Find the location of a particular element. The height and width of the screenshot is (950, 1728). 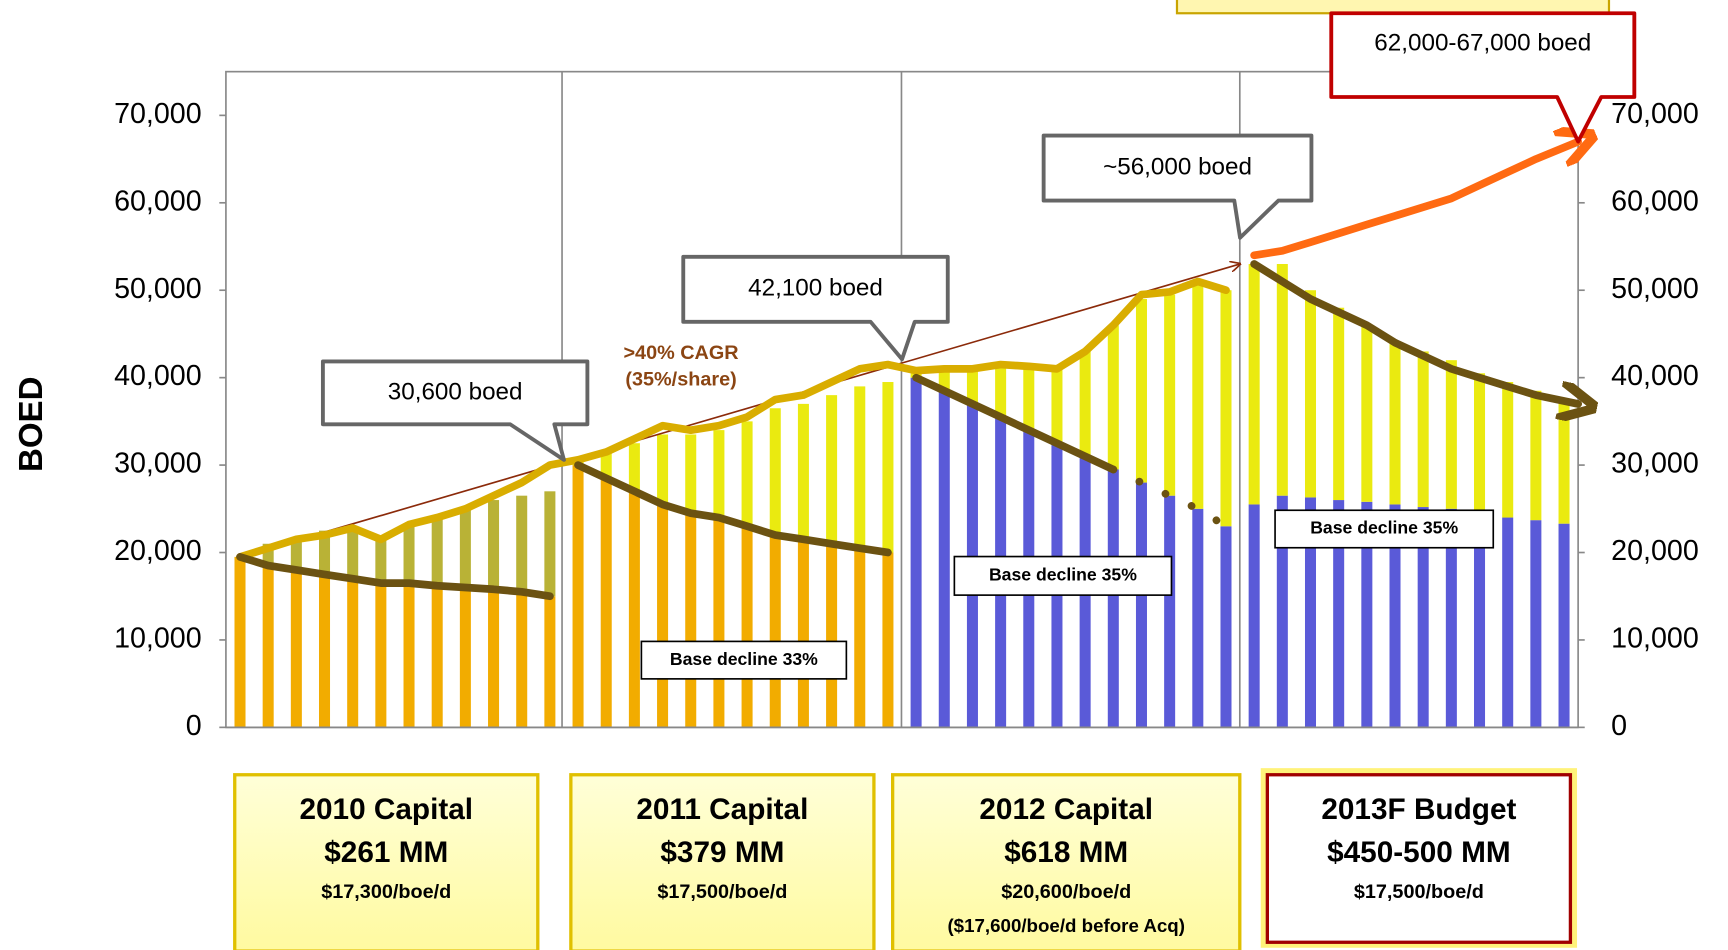

y2-tick-label: 60,000 is located at coordinates (1655, 201).